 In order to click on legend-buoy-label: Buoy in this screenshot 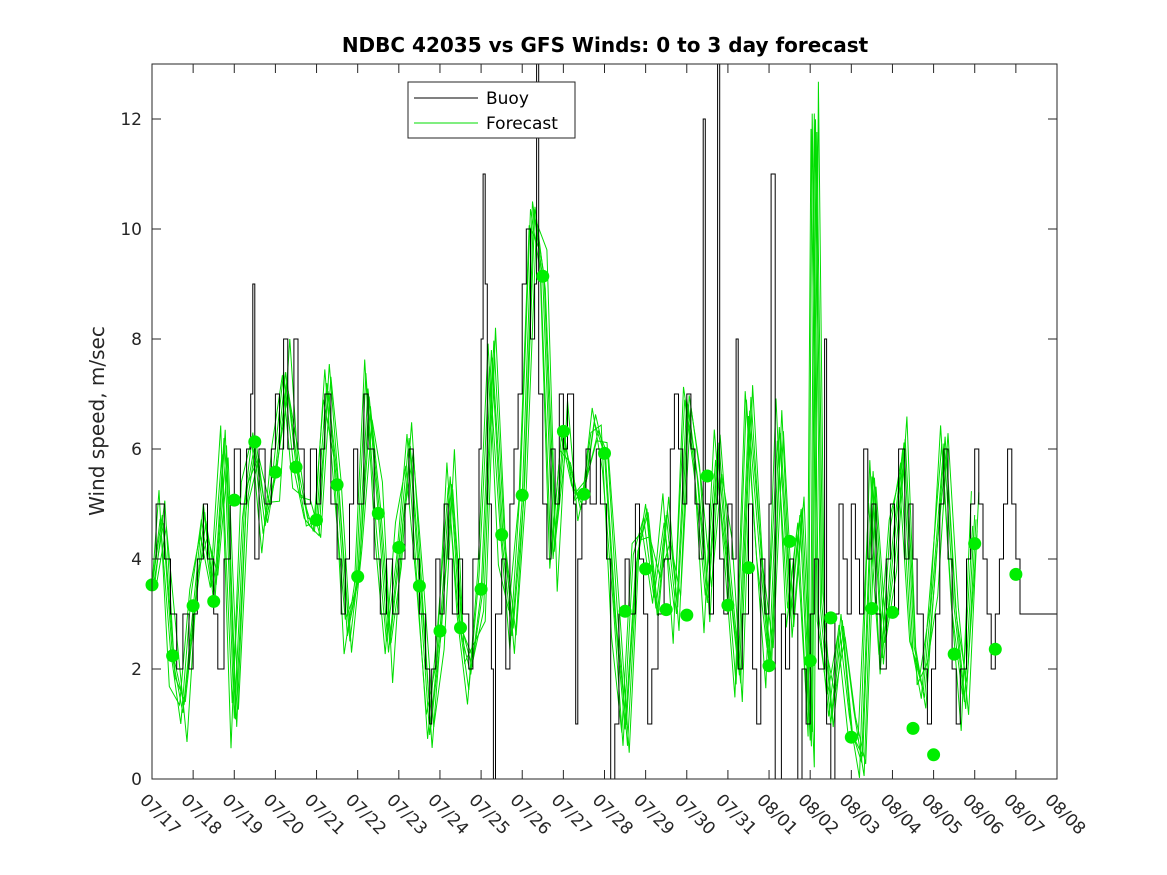, I will do `click(507, 99)`.